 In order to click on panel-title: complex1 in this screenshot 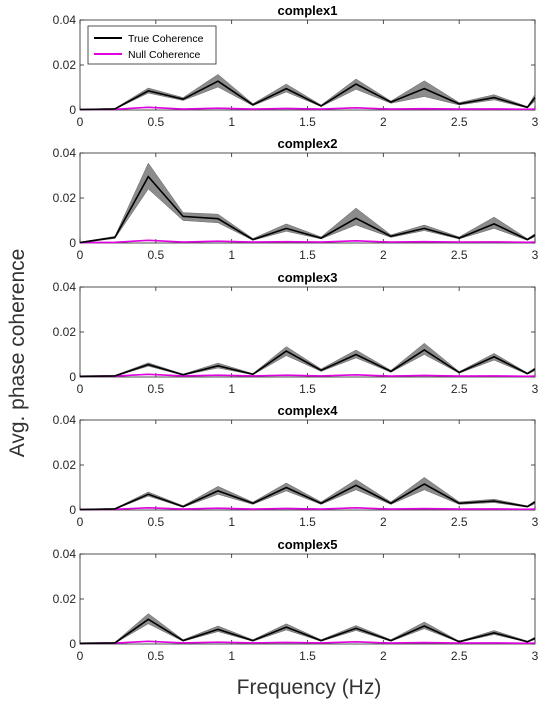, I will do `click(308, 10)`.